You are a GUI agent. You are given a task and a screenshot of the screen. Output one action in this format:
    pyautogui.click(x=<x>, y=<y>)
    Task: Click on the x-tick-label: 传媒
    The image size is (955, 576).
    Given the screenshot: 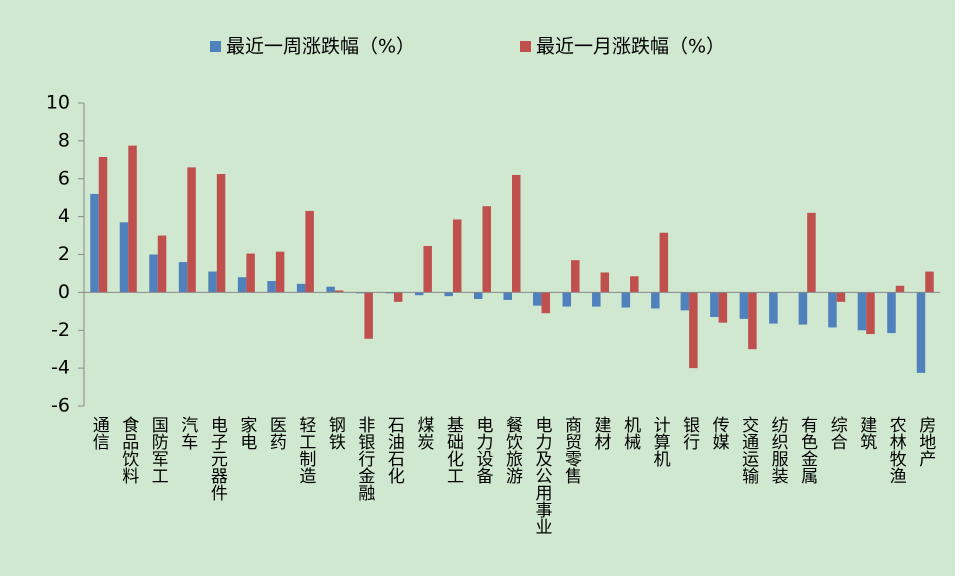 What is the action you would take?
    pyautogui.click(x=719, y=433)
    